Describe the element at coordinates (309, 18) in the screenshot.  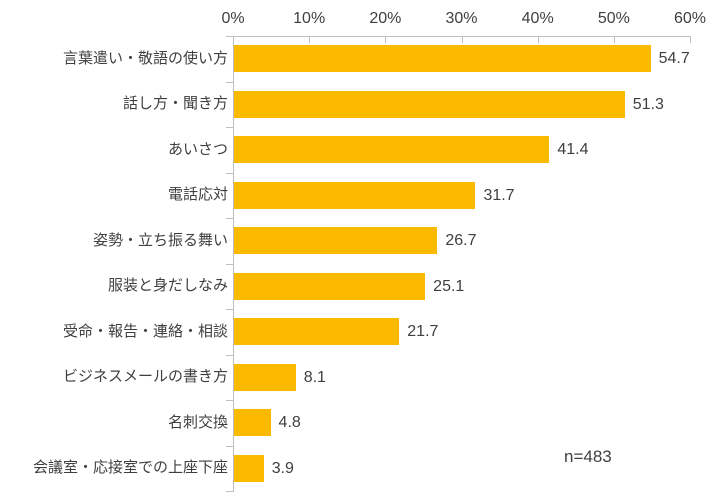
I see `x-axis-tick-label: 10%` at that location.